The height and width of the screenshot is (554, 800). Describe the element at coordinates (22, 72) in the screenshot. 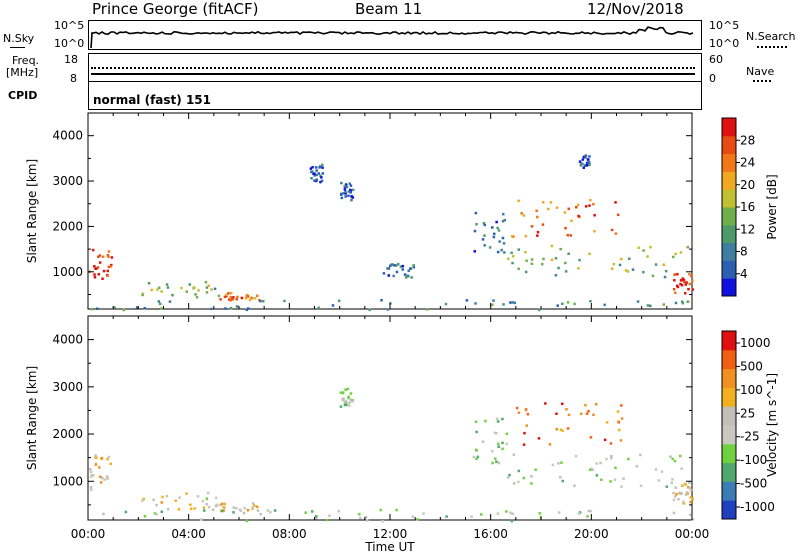

I see `freq-unit: [MHz]` at that location.